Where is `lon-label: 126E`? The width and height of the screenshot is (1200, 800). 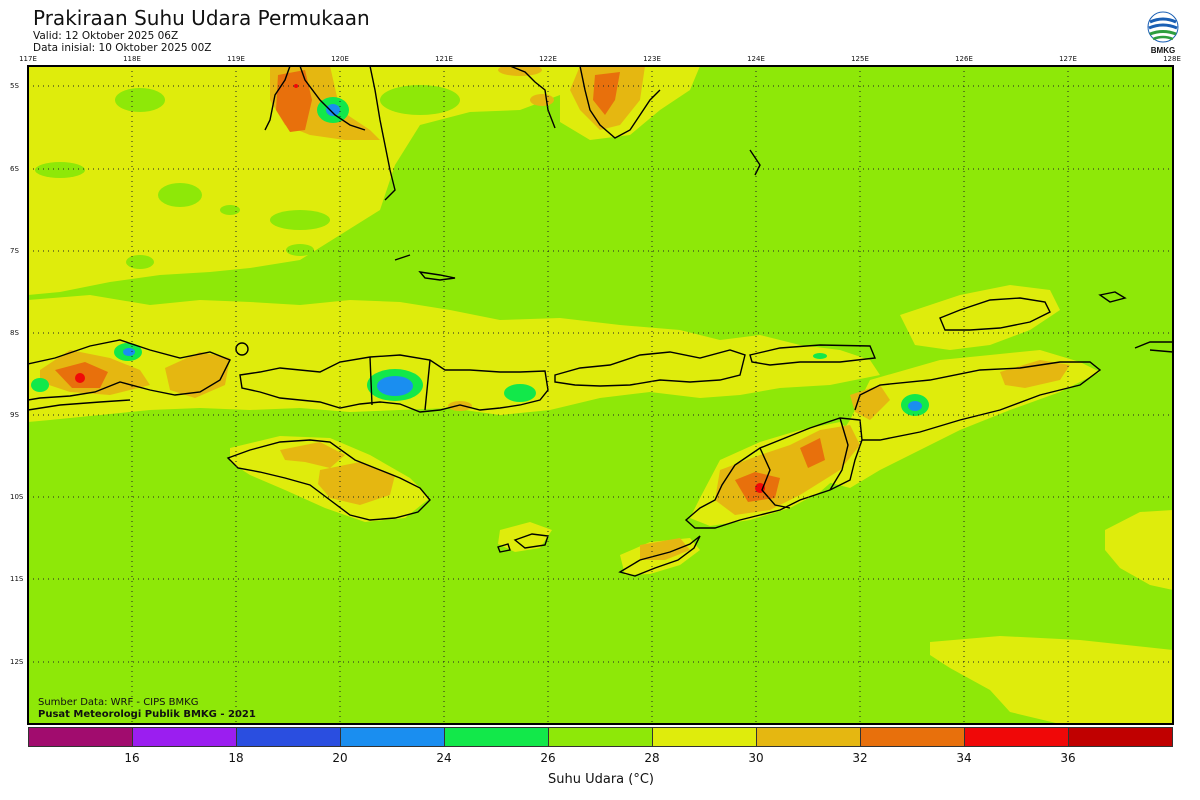 lon-label: 126E is located at coordinates (964, 59).